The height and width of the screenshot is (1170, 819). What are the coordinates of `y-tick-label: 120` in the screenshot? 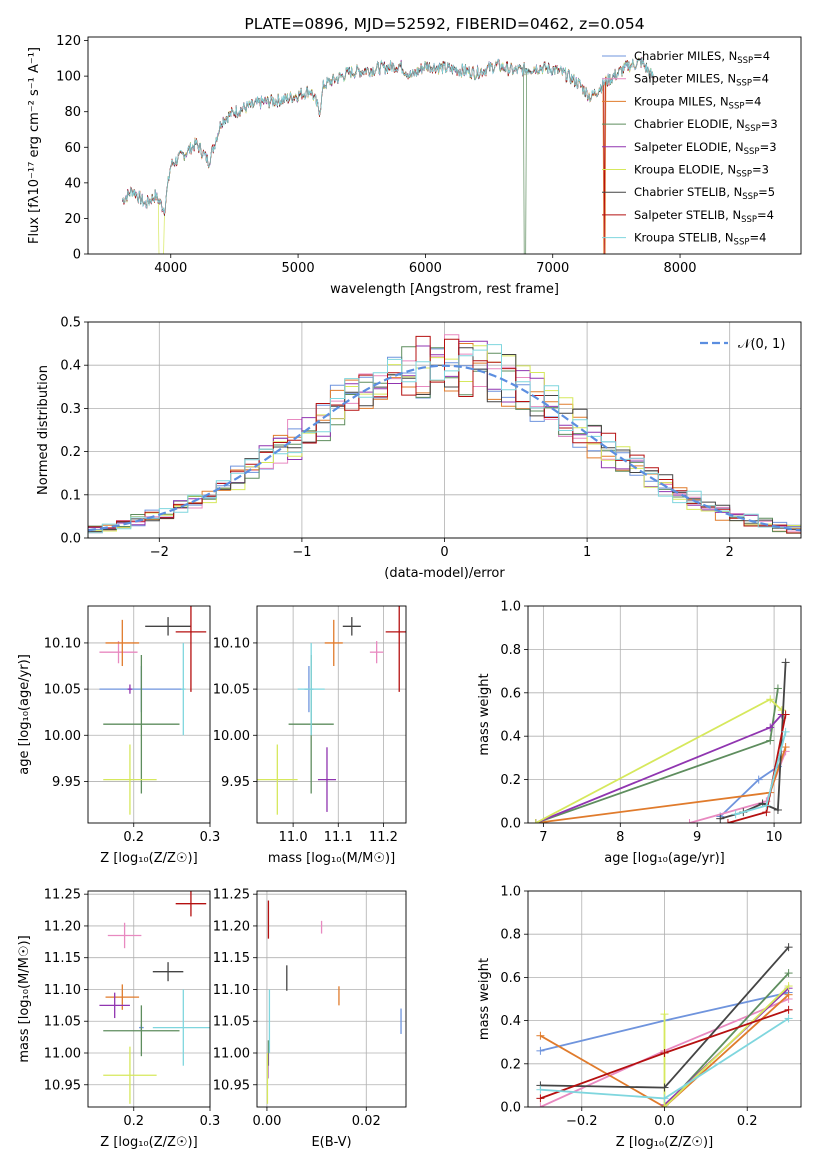 It's located at (68, 41).